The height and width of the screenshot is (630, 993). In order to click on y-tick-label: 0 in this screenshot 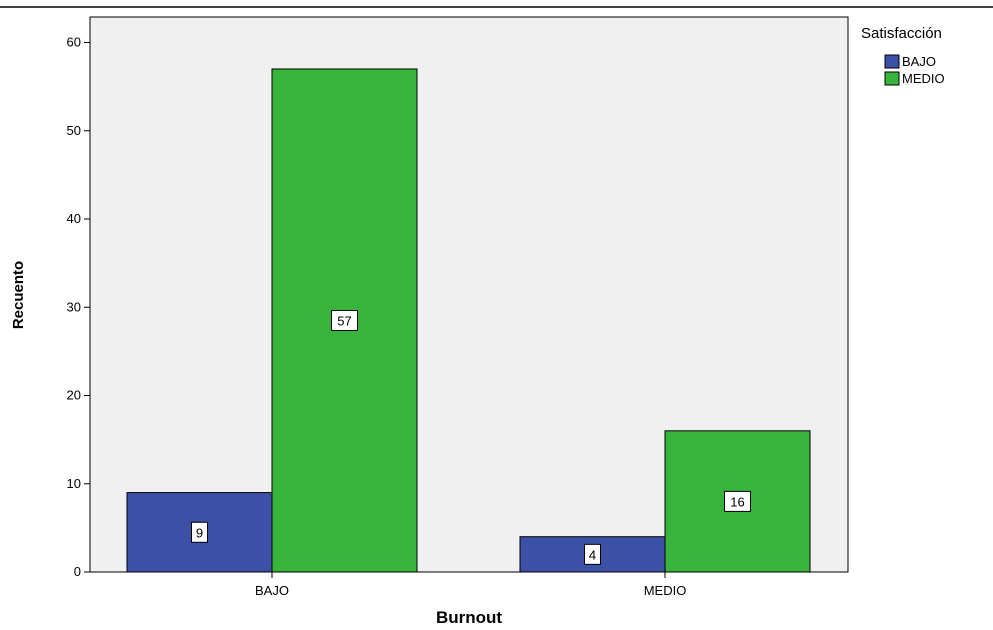, I will do `click(77, 571)`.